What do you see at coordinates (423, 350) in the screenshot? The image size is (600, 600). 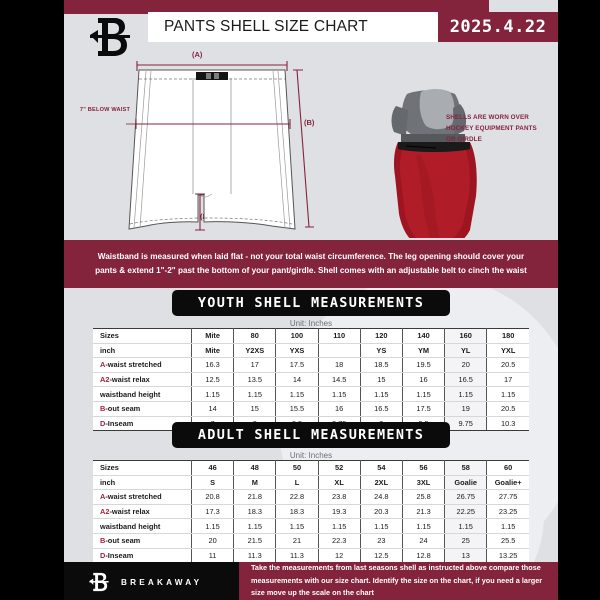 I see `table-cell: YM` at bounding box center [423, 350].